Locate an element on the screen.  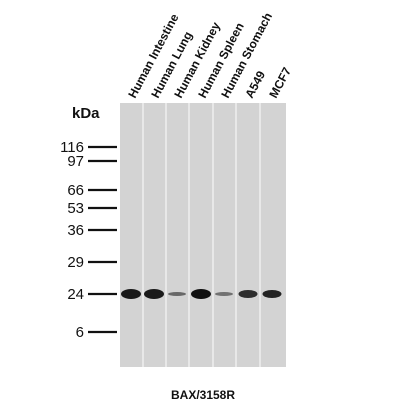
marker-label: 29 is located at coordinates (75, 262).